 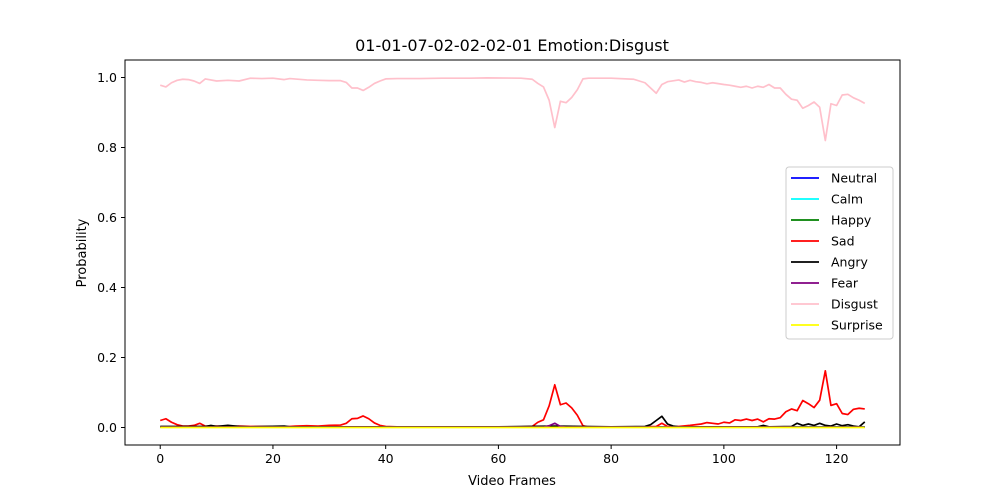 What do you see at coordinates (843, 241) in the screenshot?
I see `legend-label-sad: Sad` at bounding box center [843, 241].